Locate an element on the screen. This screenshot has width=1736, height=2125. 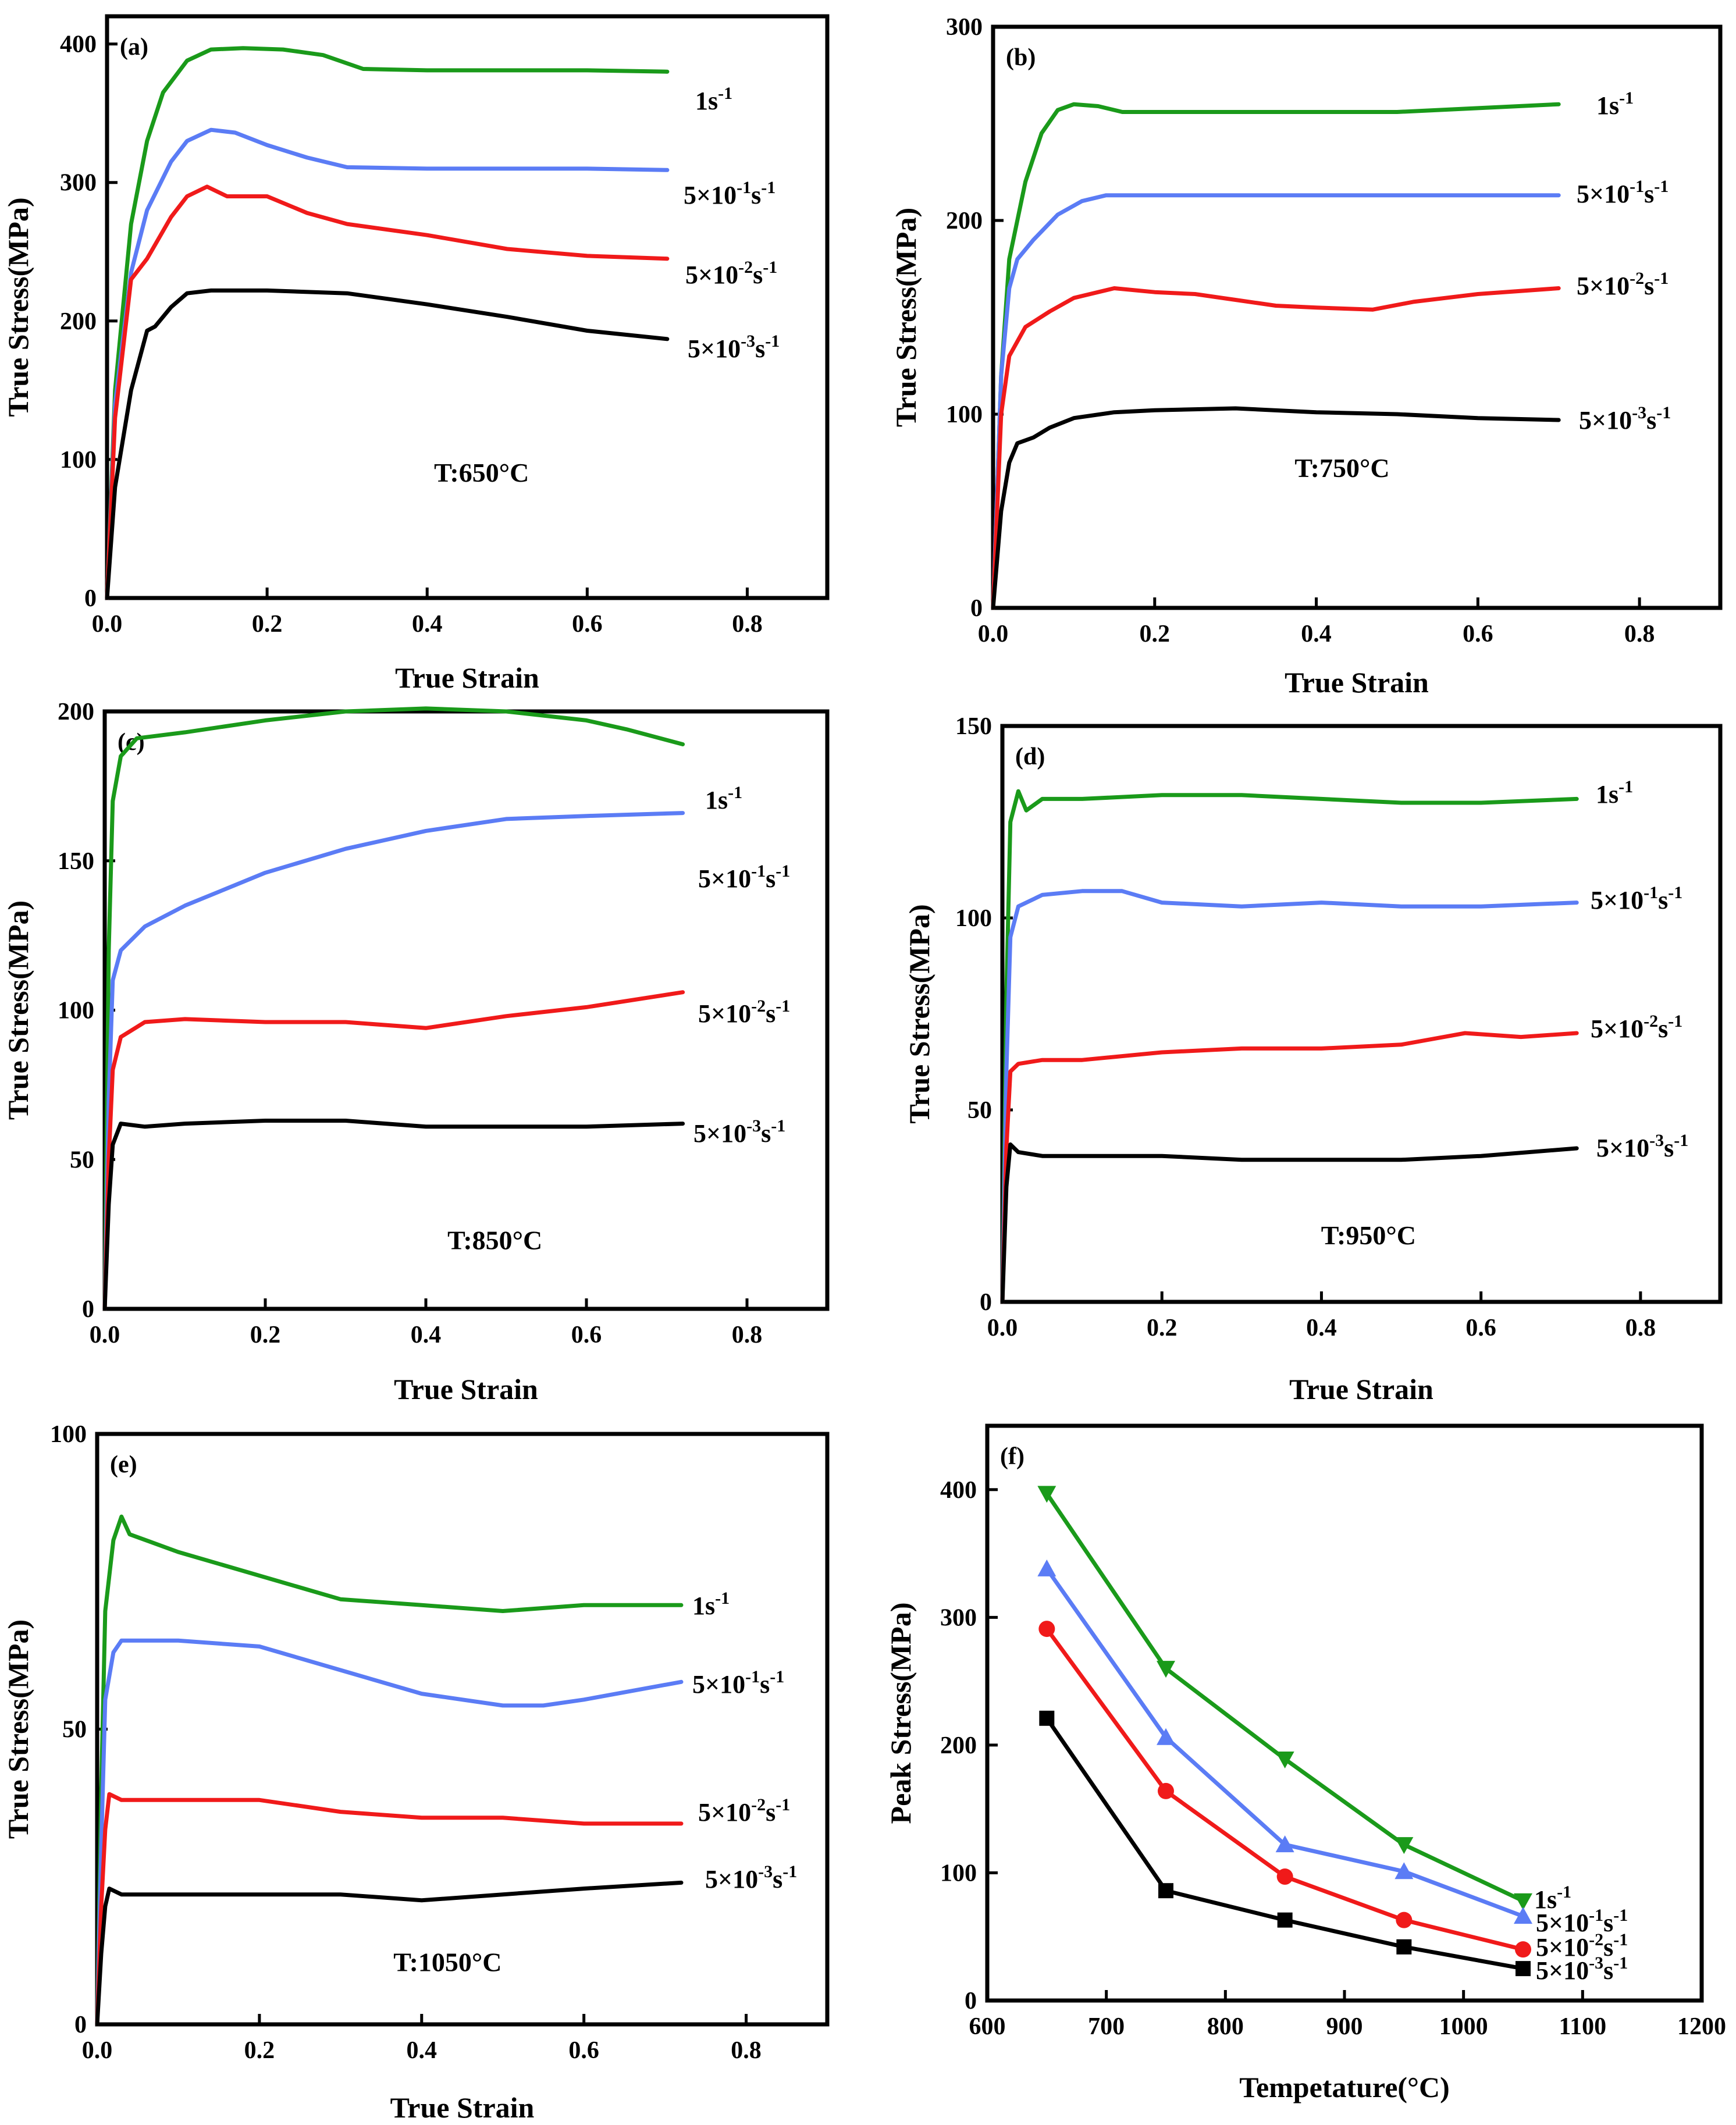
x-tick-label: 900 is located at coordinates (1345, 2027).